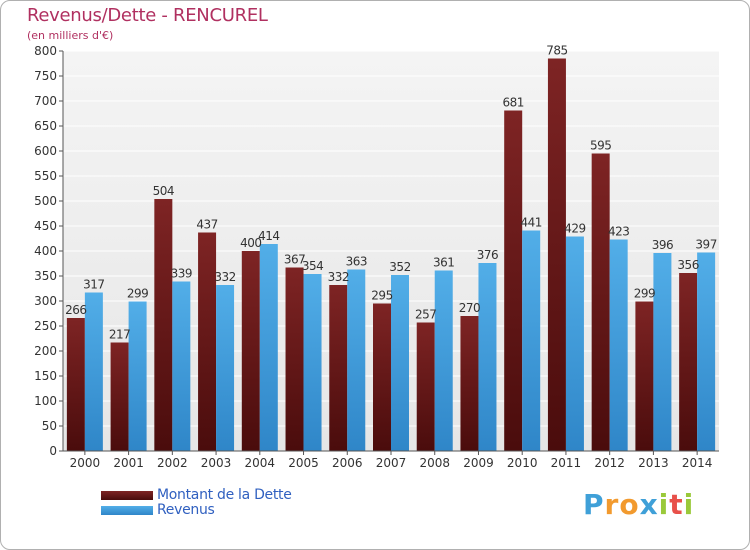 Image resolution: width=750 pixels, height=550 pixels. I want to click on y-tick-label: 100, so click(45, 401).